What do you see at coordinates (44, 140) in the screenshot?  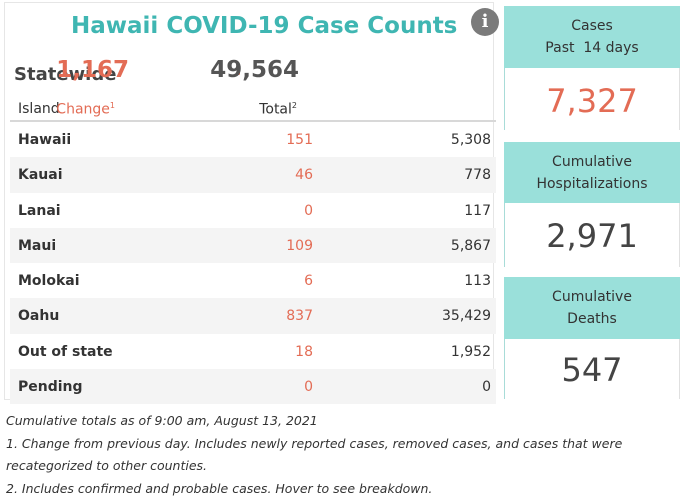 I see `island-name: Hawaii` at bounding box center [44, 140].